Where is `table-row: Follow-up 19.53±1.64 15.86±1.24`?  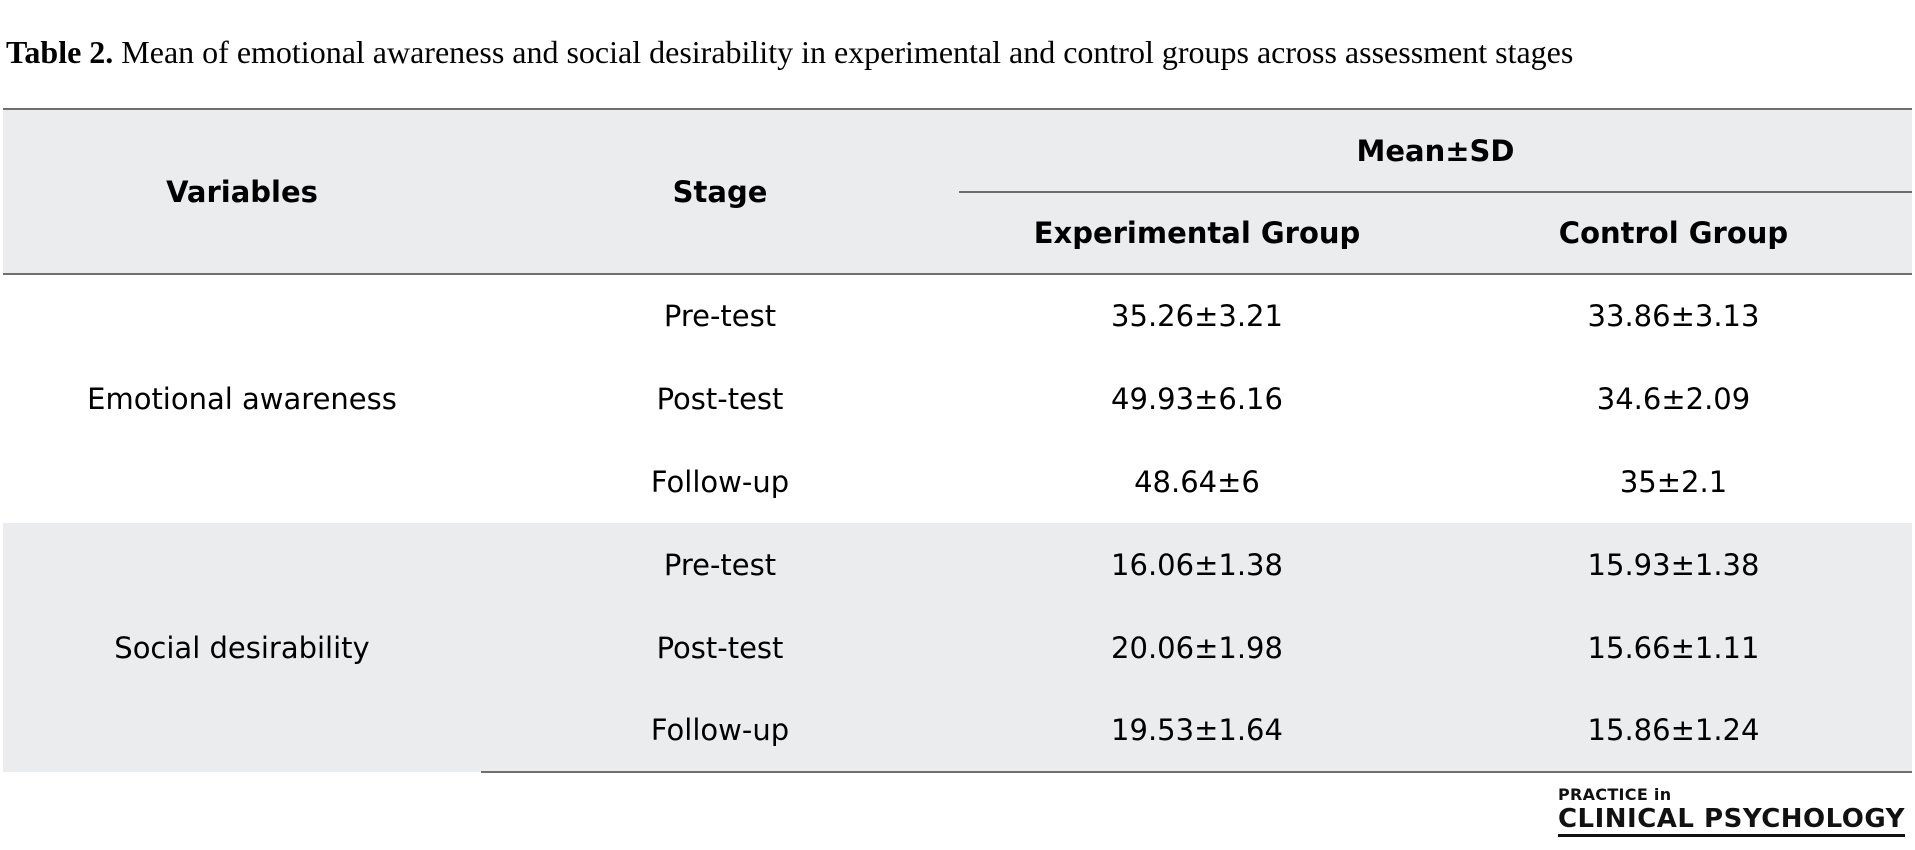 table-row: Follow-up 19.53±1.64 15.86±1.24 is located at coordinates (957, 731).